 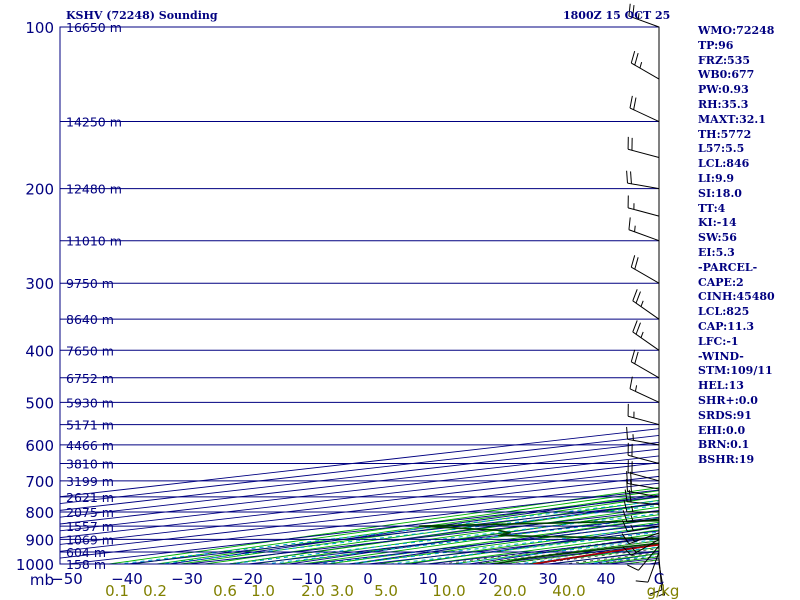 I want to click on temperature-tick-label: −20, so click(x=247, y=579).